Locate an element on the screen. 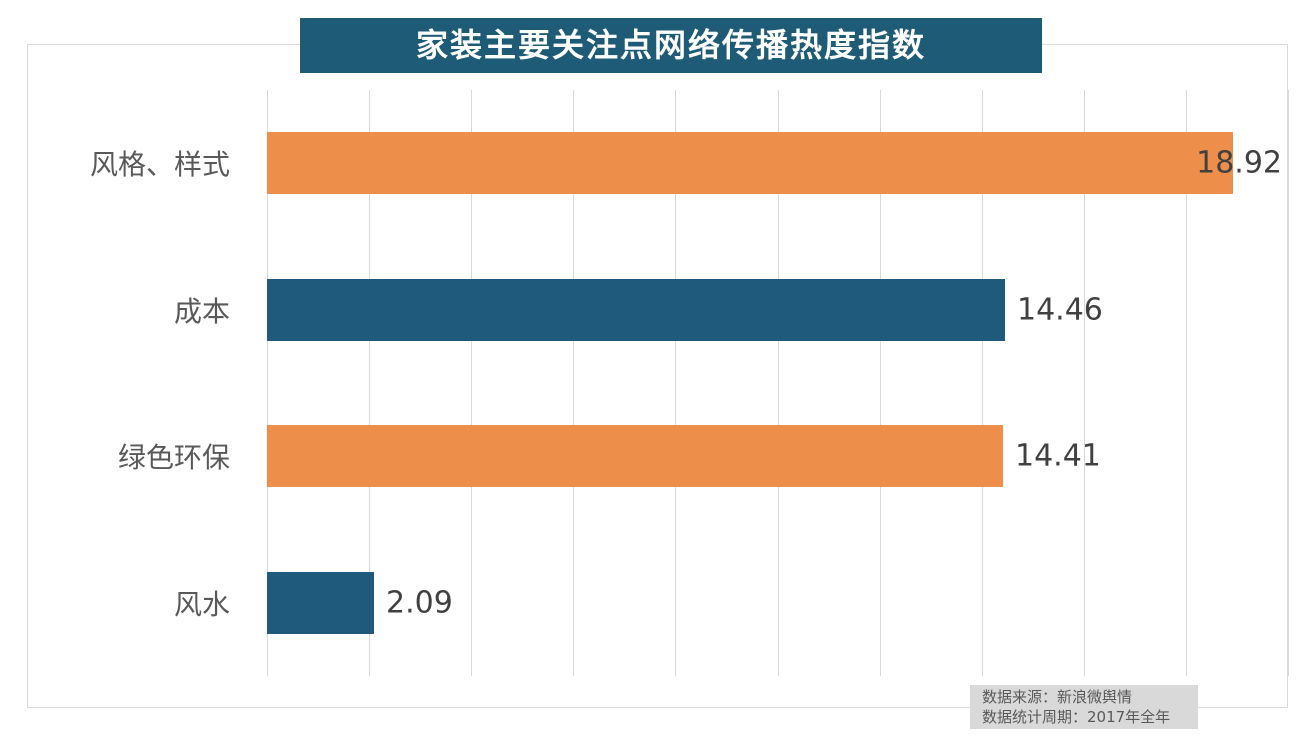 This screenshot has height=740, width=1313. data-source-line: 数据来源：新浪微舆情 is located at coordinates (1057, 697).